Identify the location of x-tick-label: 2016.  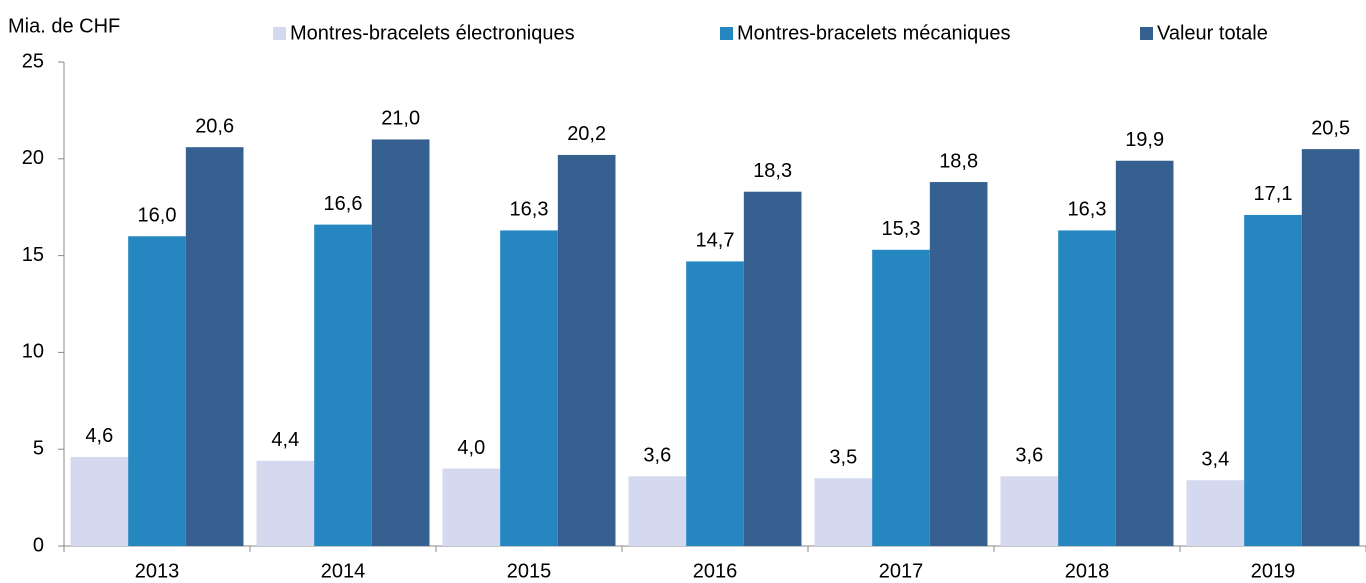
(715, 571).